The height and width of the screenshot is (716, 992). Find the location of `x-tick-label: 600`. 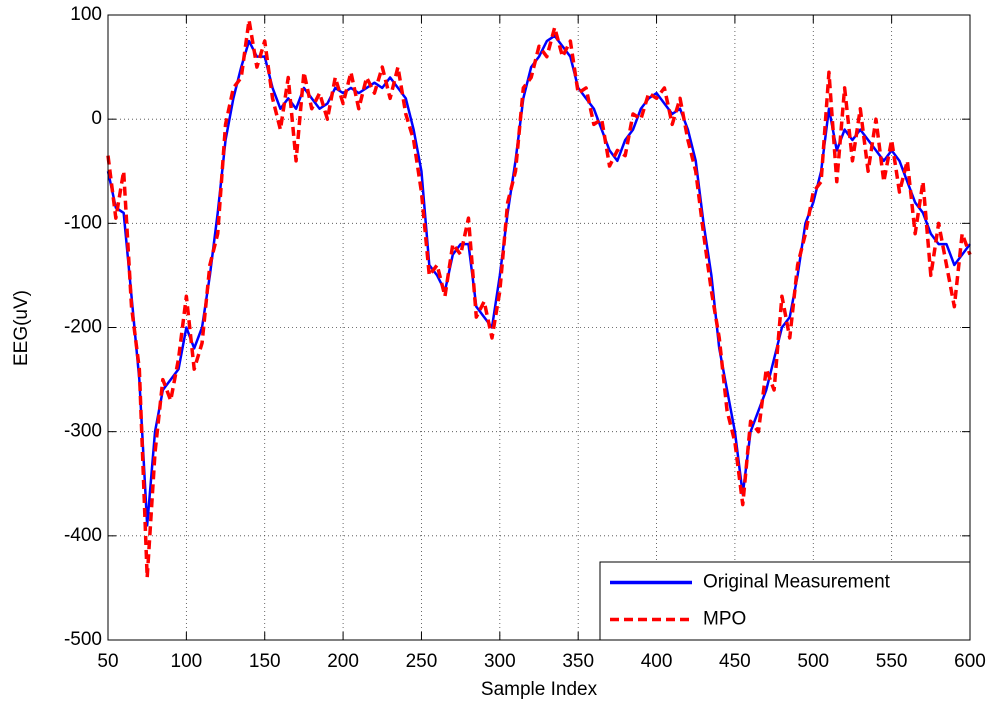

x-tick-label: 600 is located at coordinates (970, 661).